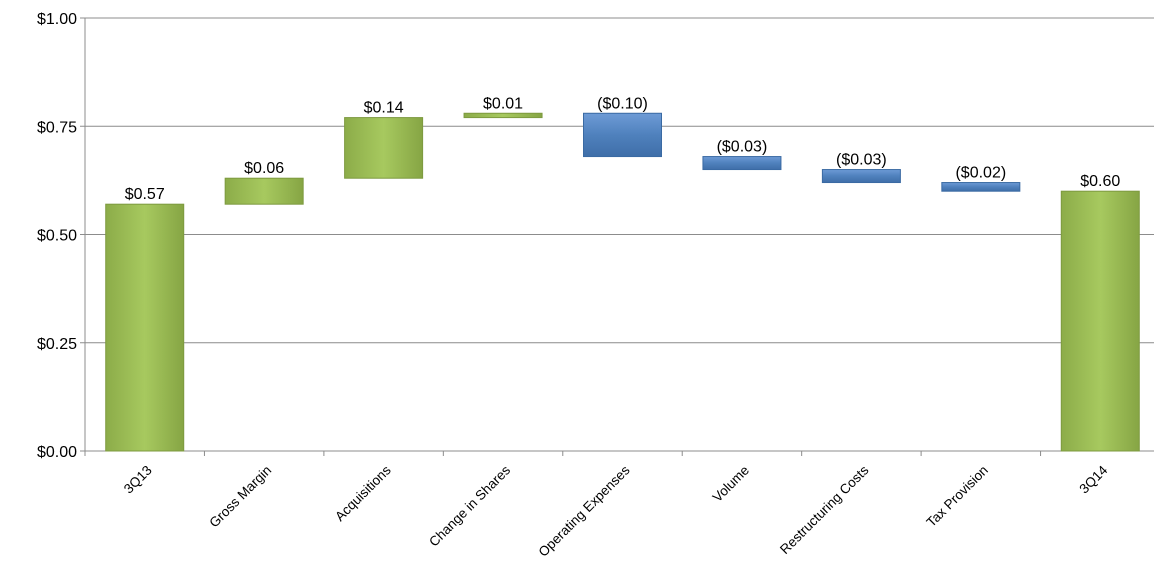 This screenshot has height=583, width=1154. I want to click on bar-restructuring-costs, so click(861, 176).